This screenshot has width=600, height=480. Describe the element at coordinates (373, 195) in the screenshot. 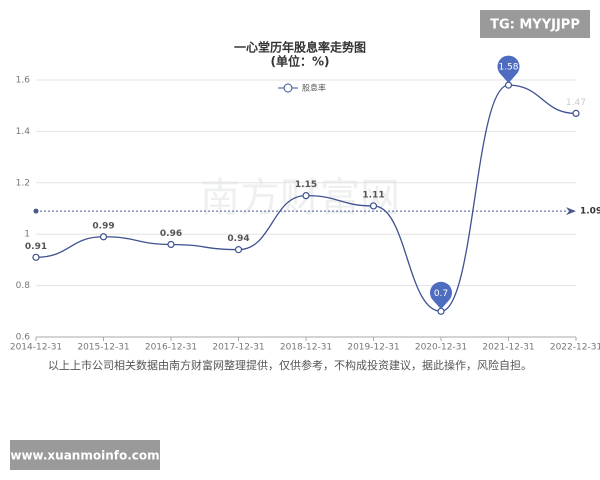

I see `data-label: 1.11` at that location.